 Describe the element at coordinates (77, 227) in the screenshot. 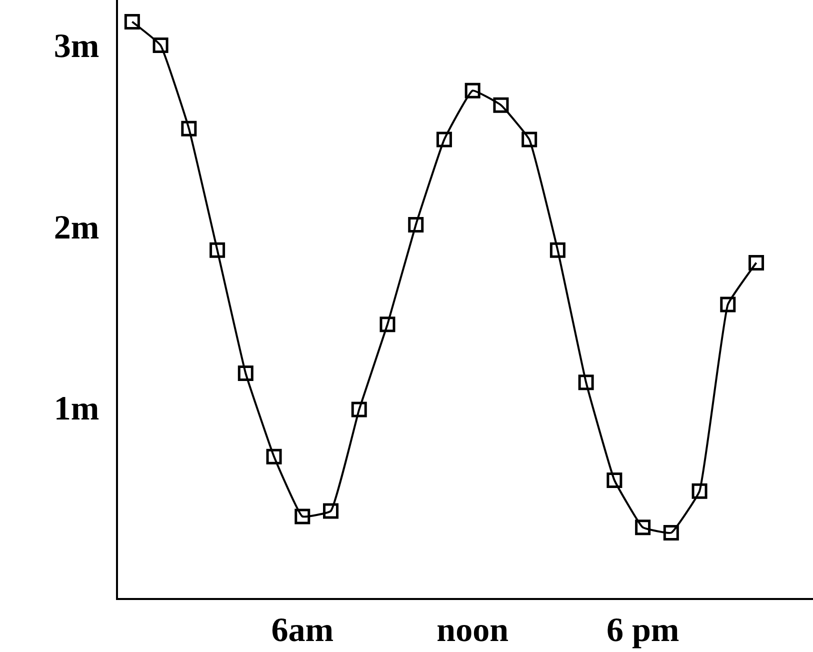

I see `y-tick-label: 2m` at that location.